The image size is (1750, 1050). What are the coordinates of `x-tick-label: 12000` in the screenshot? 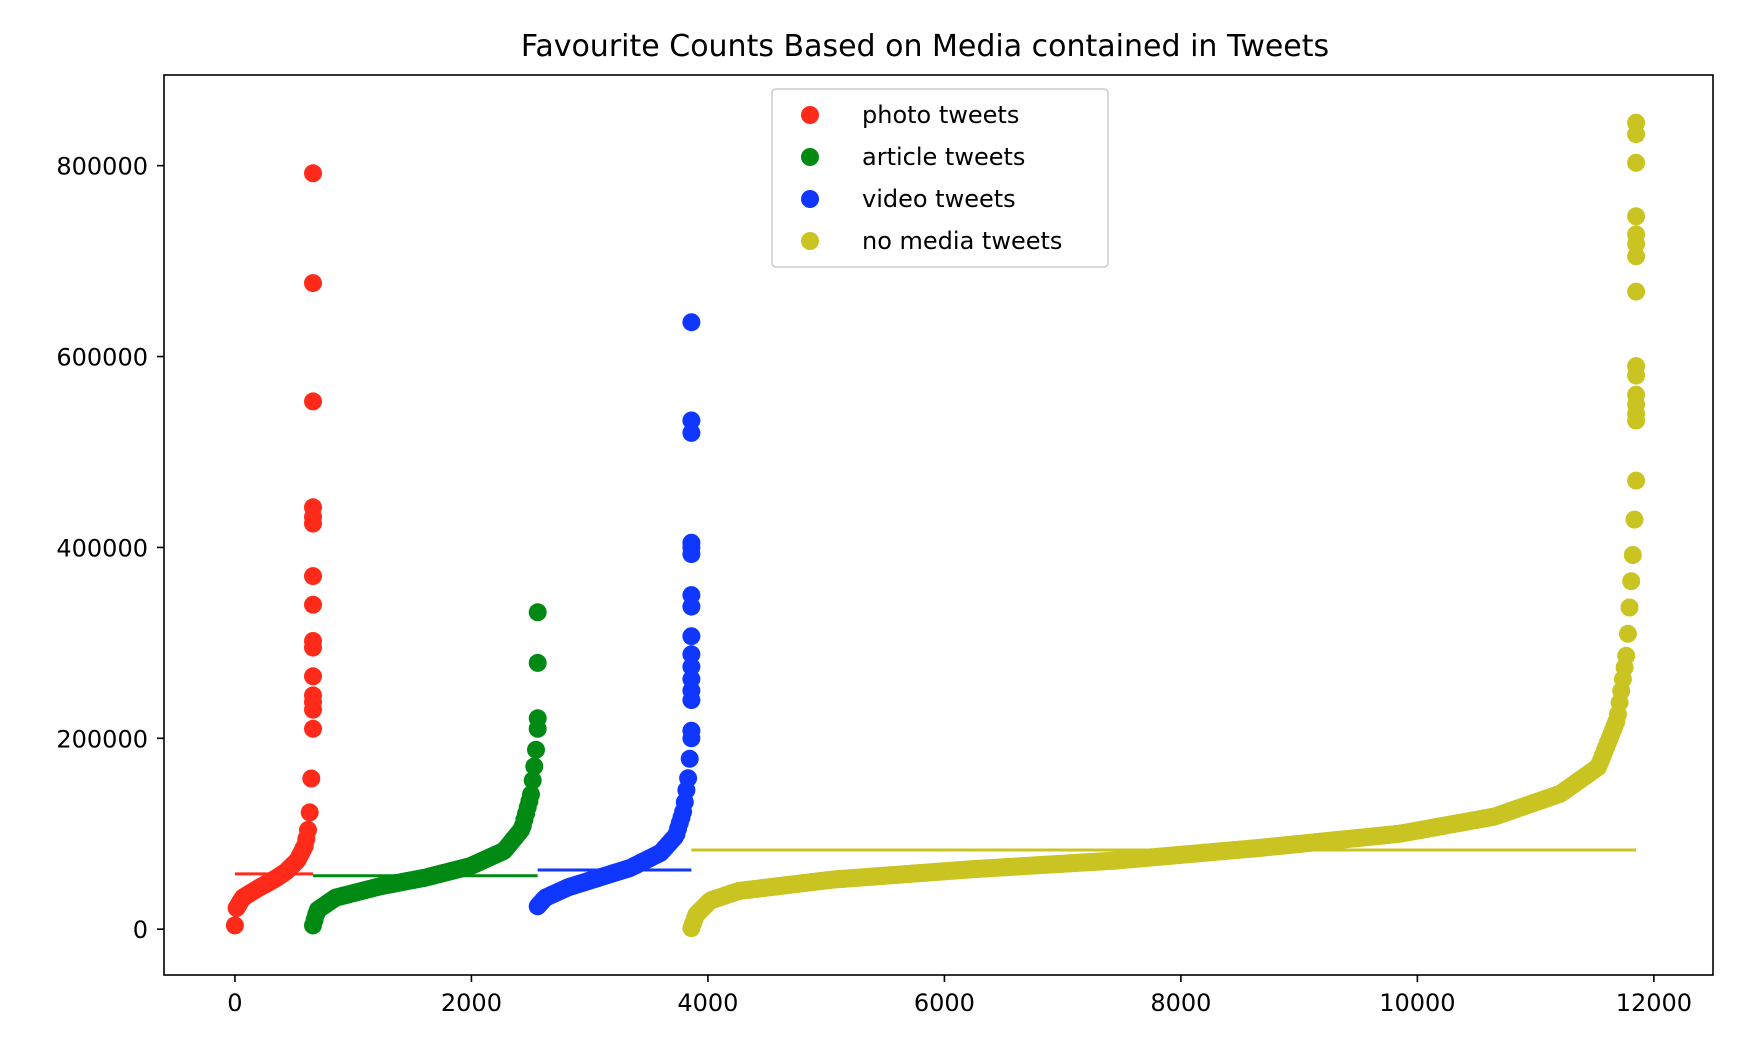 It's located at (1654, 1003).